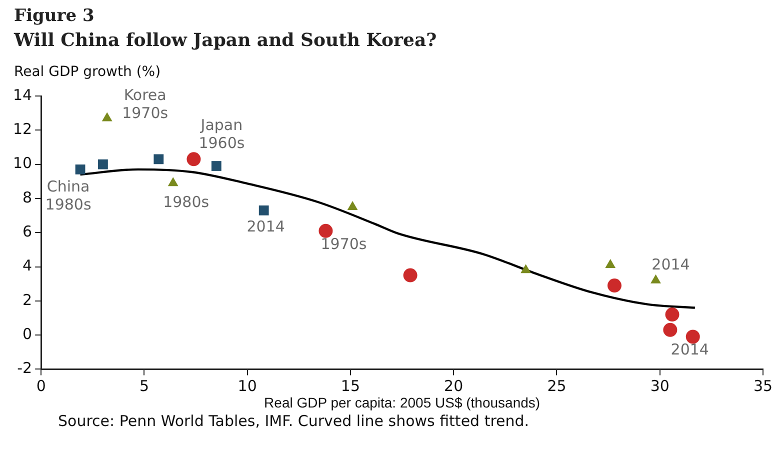  I want to click on annotation: 1980s, so click(186, 201).